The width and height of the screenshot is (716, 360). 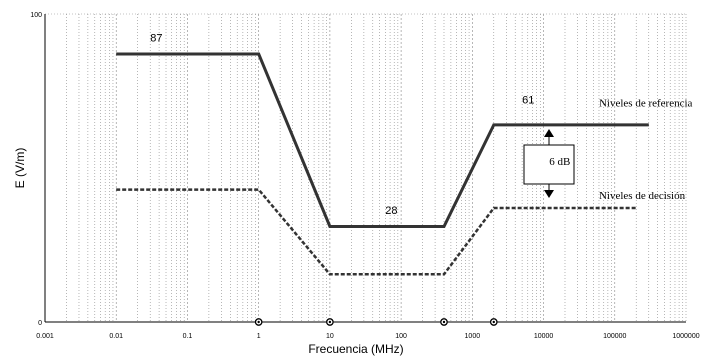 I want to click on y-tick-label: 100, so click(x=36, y=15).